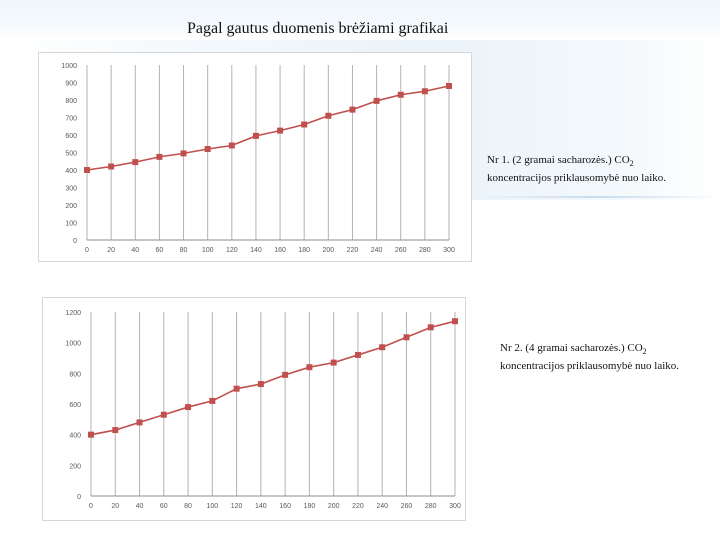 This screenshot has width=720, height=540. What do you see at coordinates (401, 250) in the screenshot?
I see `chart-1-x-tick-label: 260` at bounding box center [401, 250].